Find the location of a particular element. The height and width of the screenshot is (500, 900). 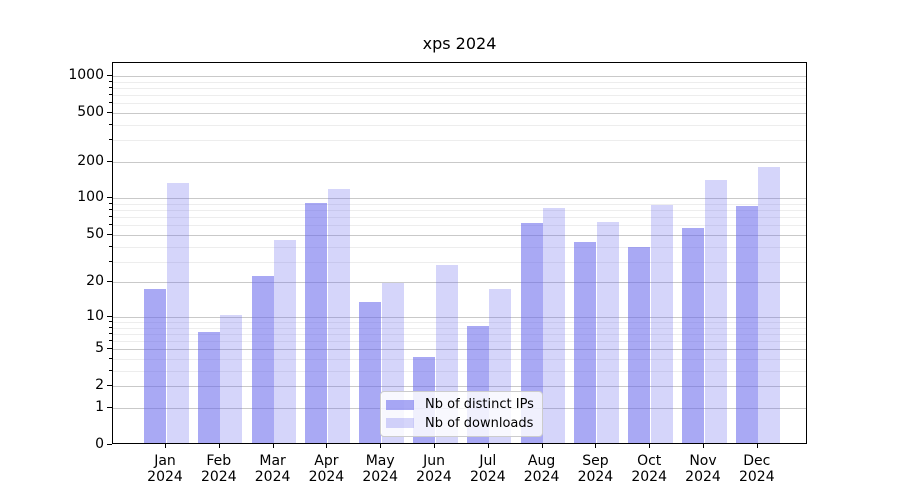

x-axis-tick-label: Jan 2024 is located at coordinates (165, 469).